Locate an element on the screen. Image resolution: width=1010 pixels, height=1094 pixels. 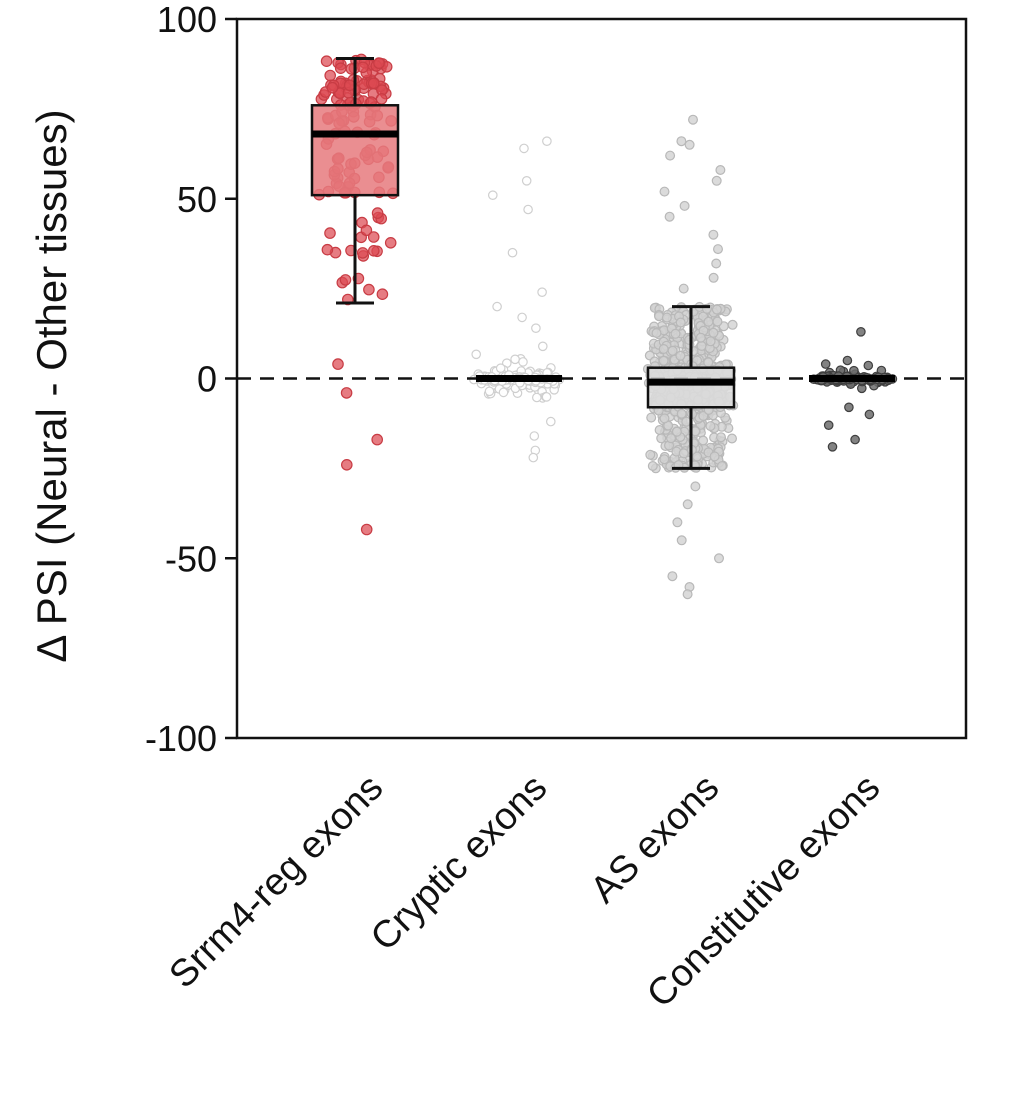
x-tick-label: Cryptic exons is located at coordinates (459, 863).